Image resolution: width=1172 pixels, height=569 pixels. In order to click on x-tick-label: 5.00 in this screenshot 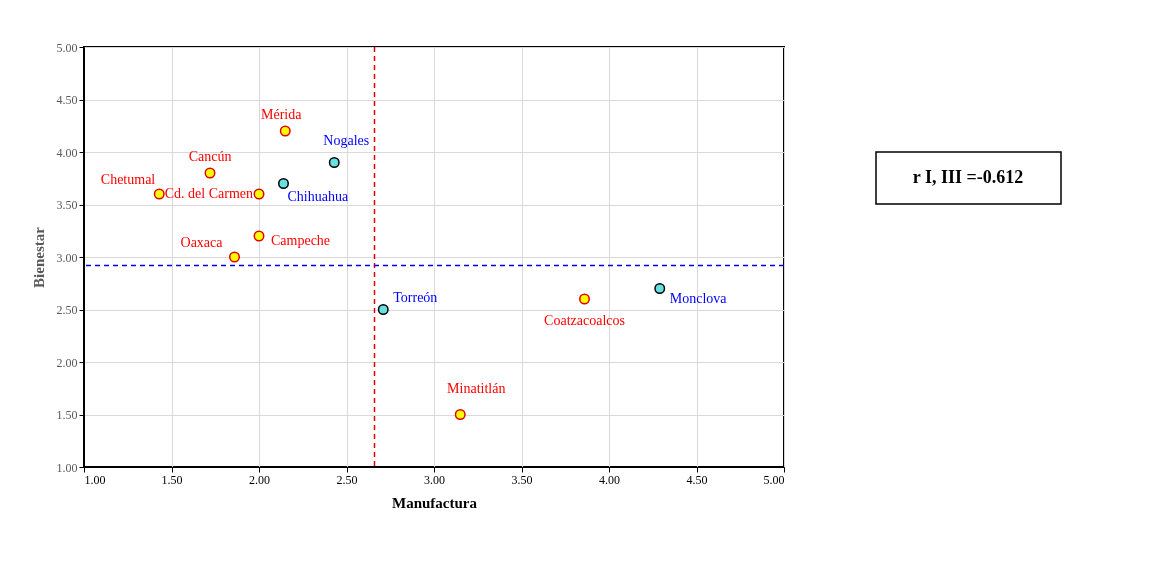, I will do `click(774, 479)`.